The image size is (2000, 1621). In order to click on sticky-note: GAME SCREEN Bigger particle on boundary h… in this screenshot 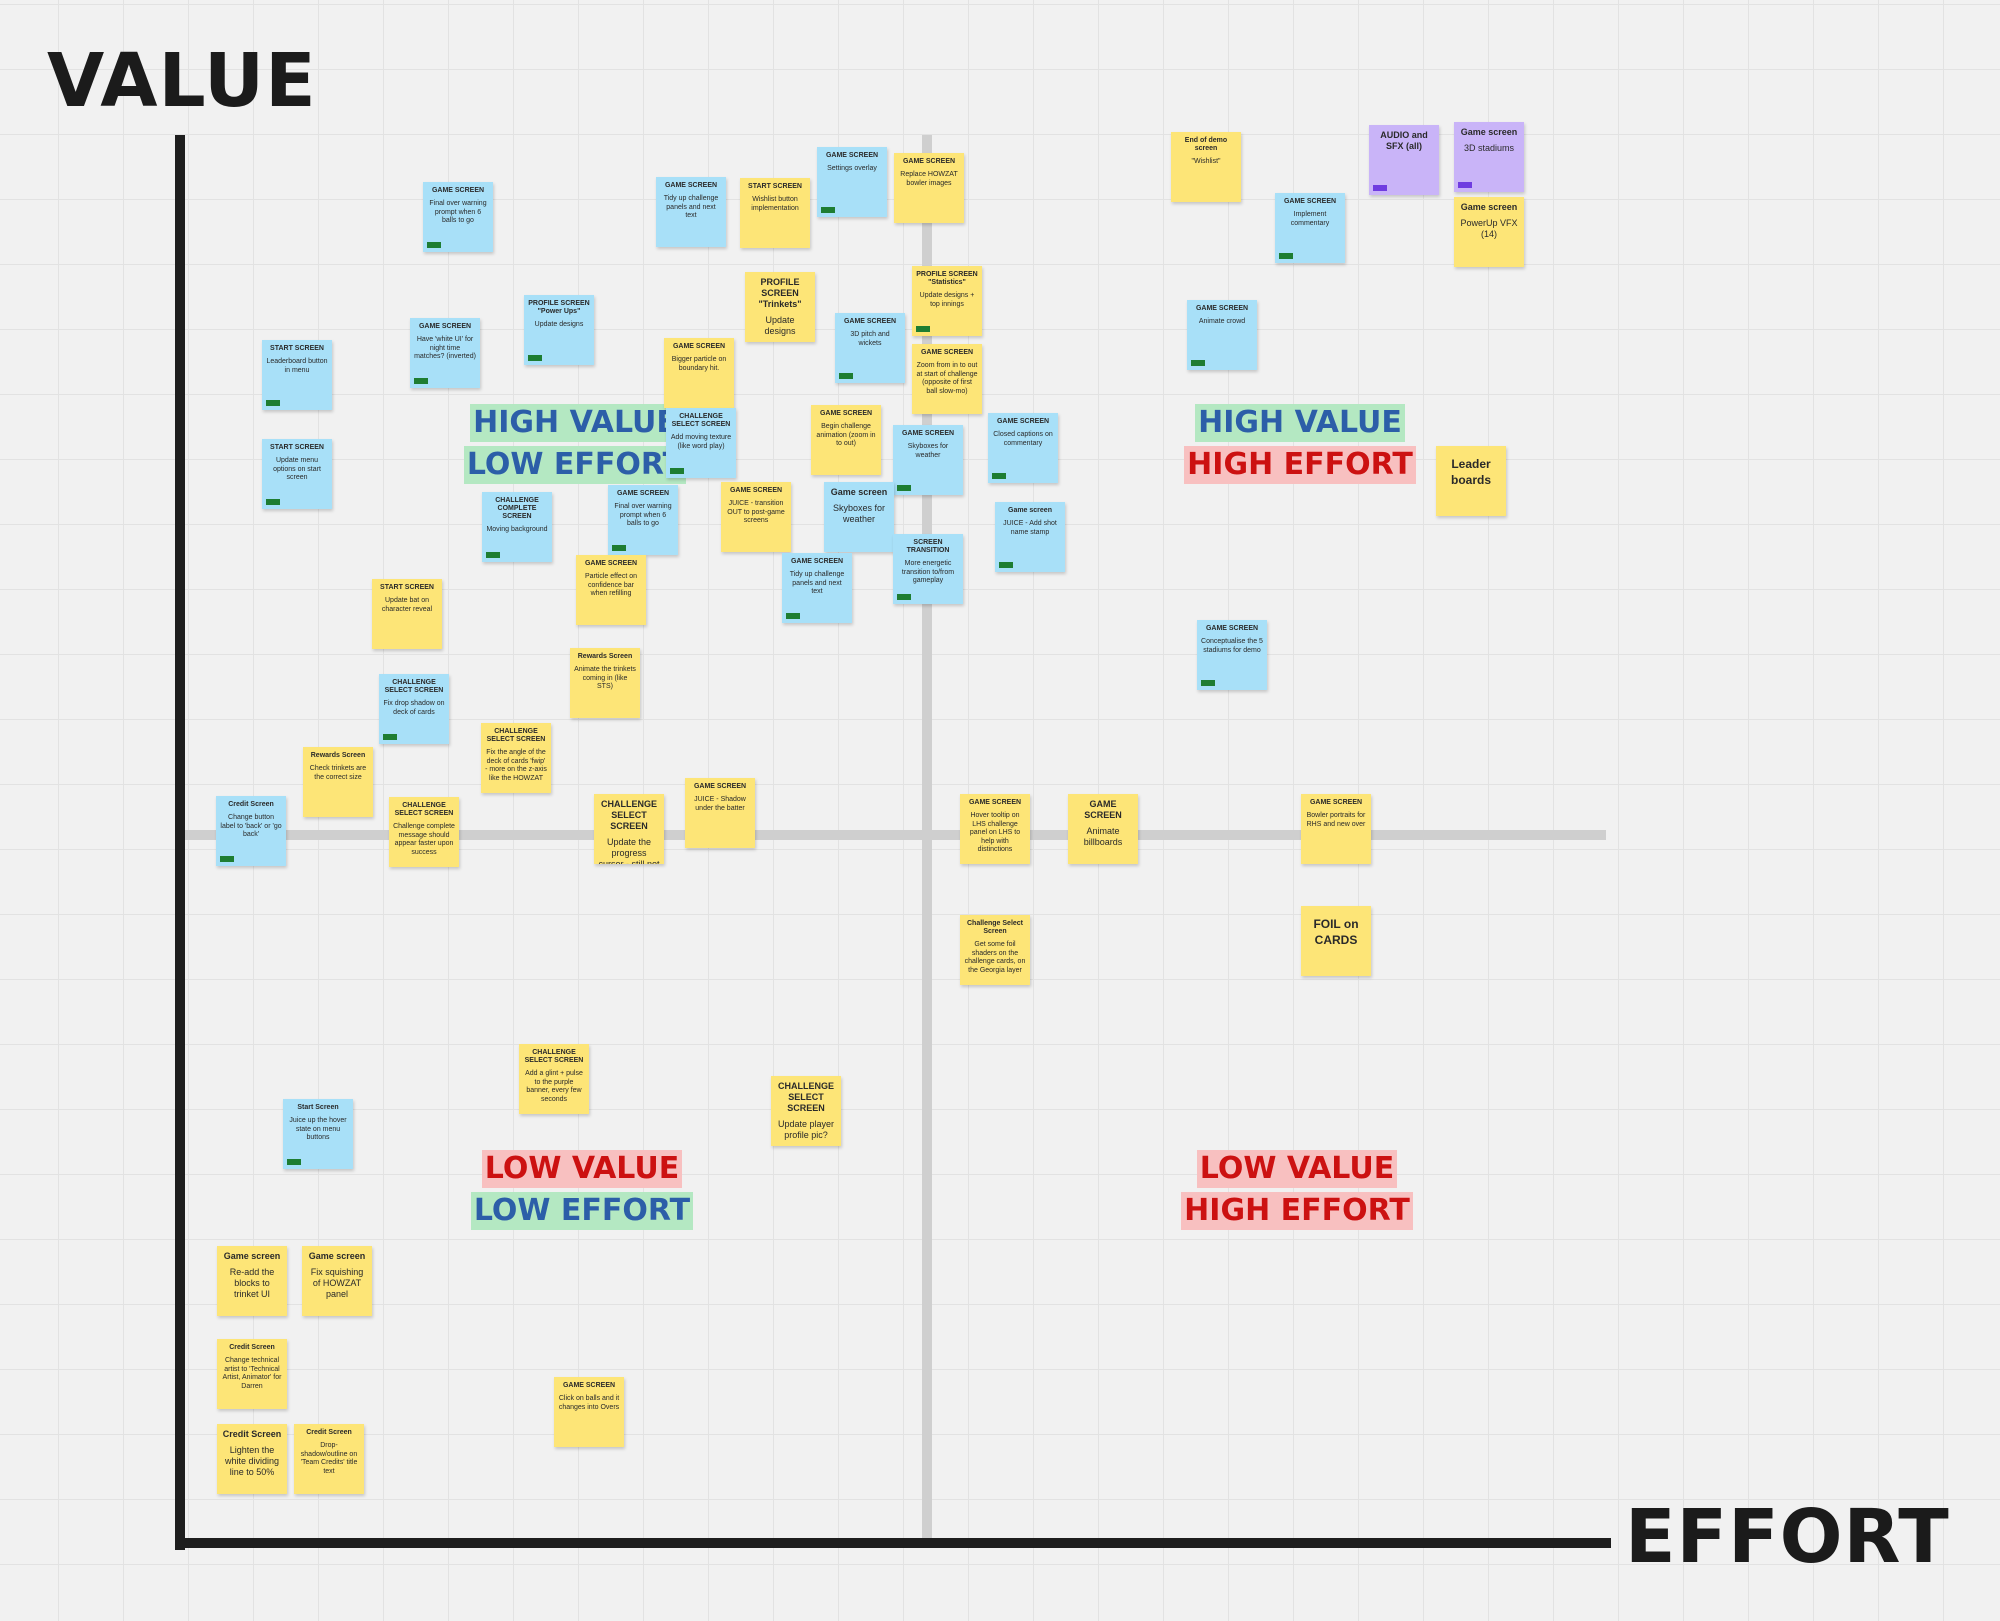, I will do `click(699, 373)`.